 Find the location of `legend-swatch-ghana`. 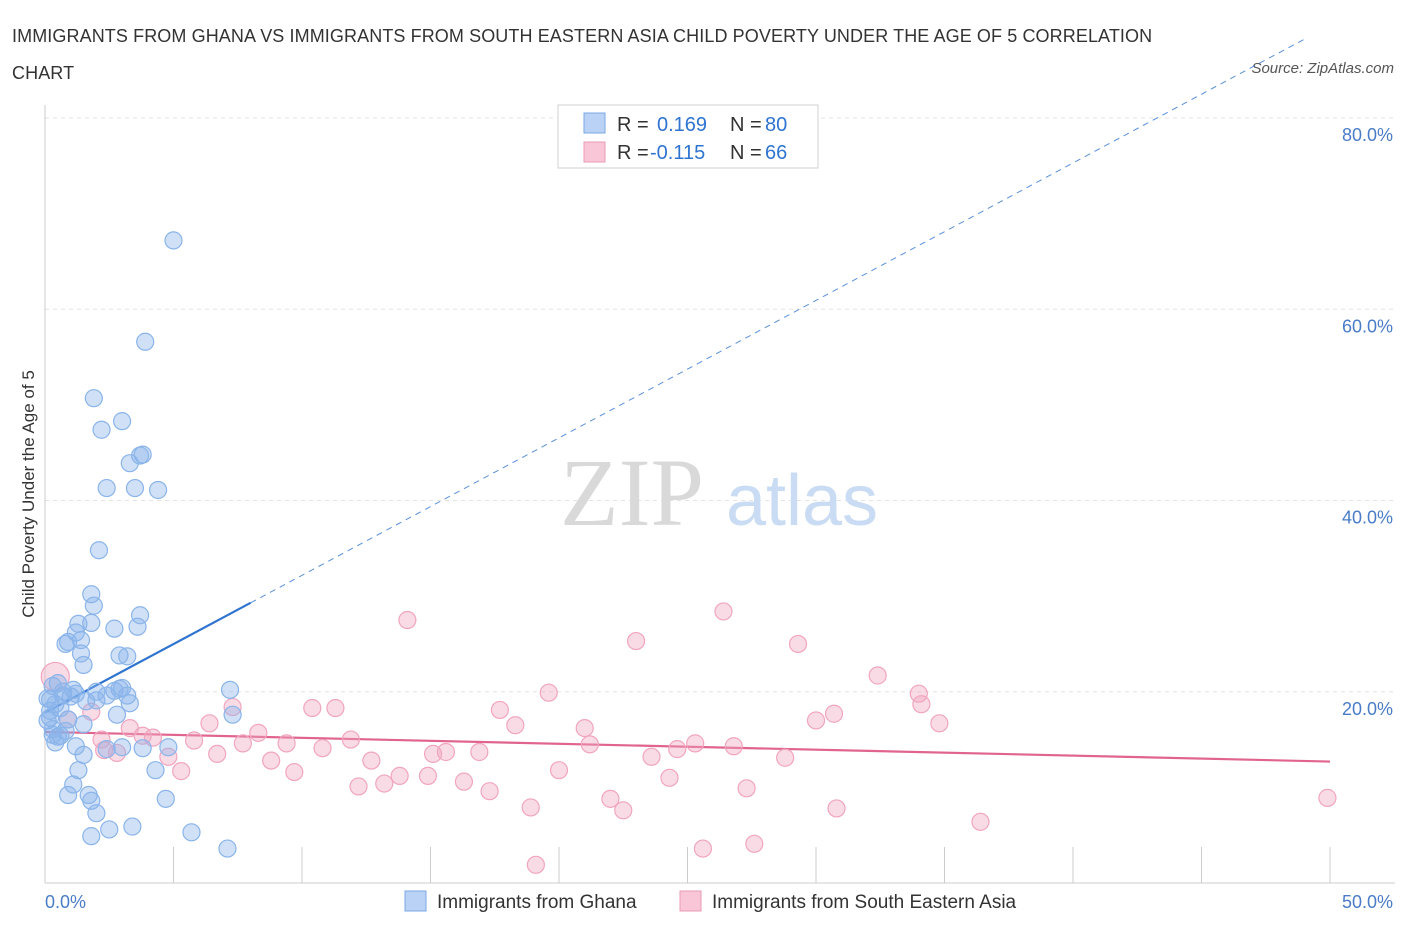

legend-swatch-ghana is located at coordinates (594, 123).